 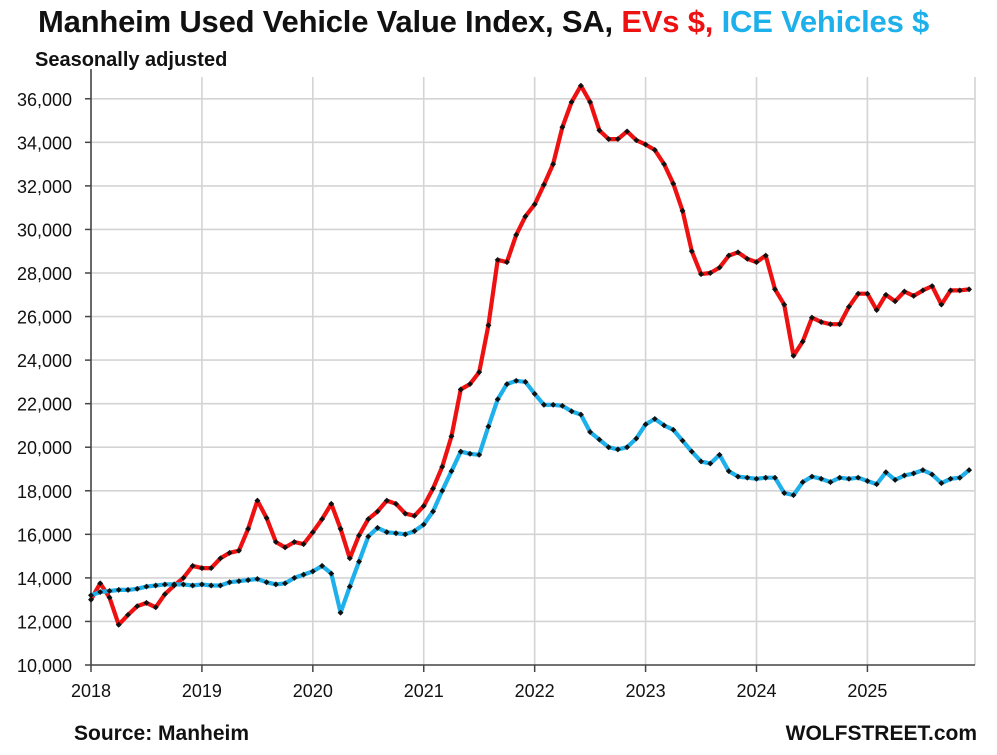 What do you see at coordinates (44, 143) in the screenshot?
I see `y-tick-label: 34,000` at bounding box center [44, 143].